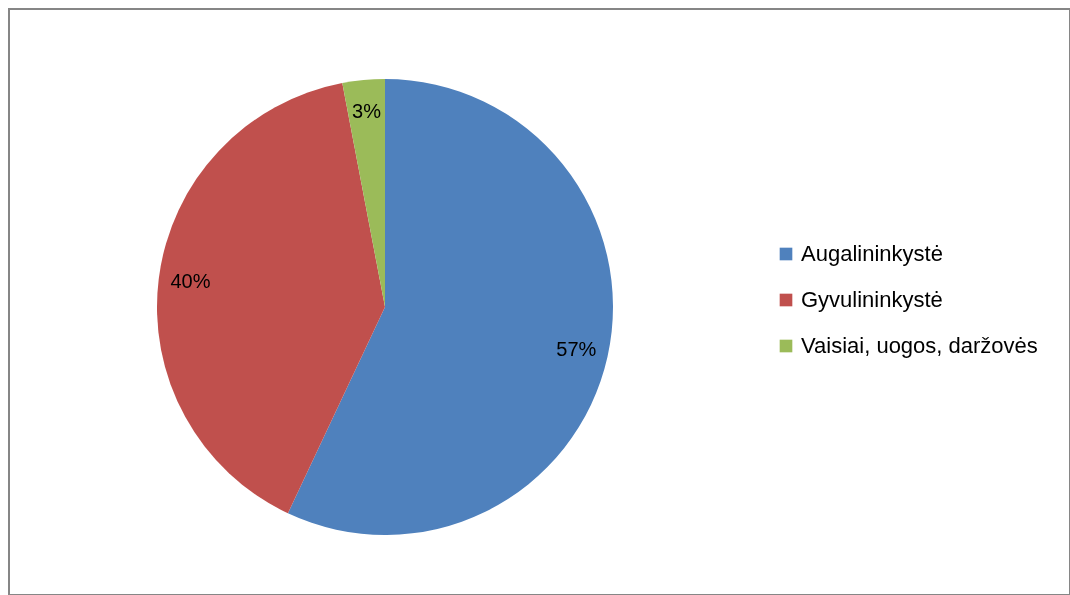 The image size is (1070, 595). I want to click on legend-label: Augalininkystė, so click(872, 253).